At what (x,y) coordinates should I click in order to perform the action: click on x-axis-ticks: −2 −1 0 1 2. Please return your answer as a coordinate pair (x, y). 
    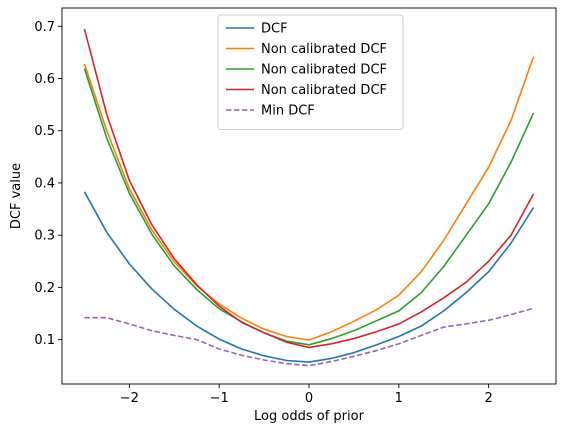
    Looking at the image, I should click on (306, 395).